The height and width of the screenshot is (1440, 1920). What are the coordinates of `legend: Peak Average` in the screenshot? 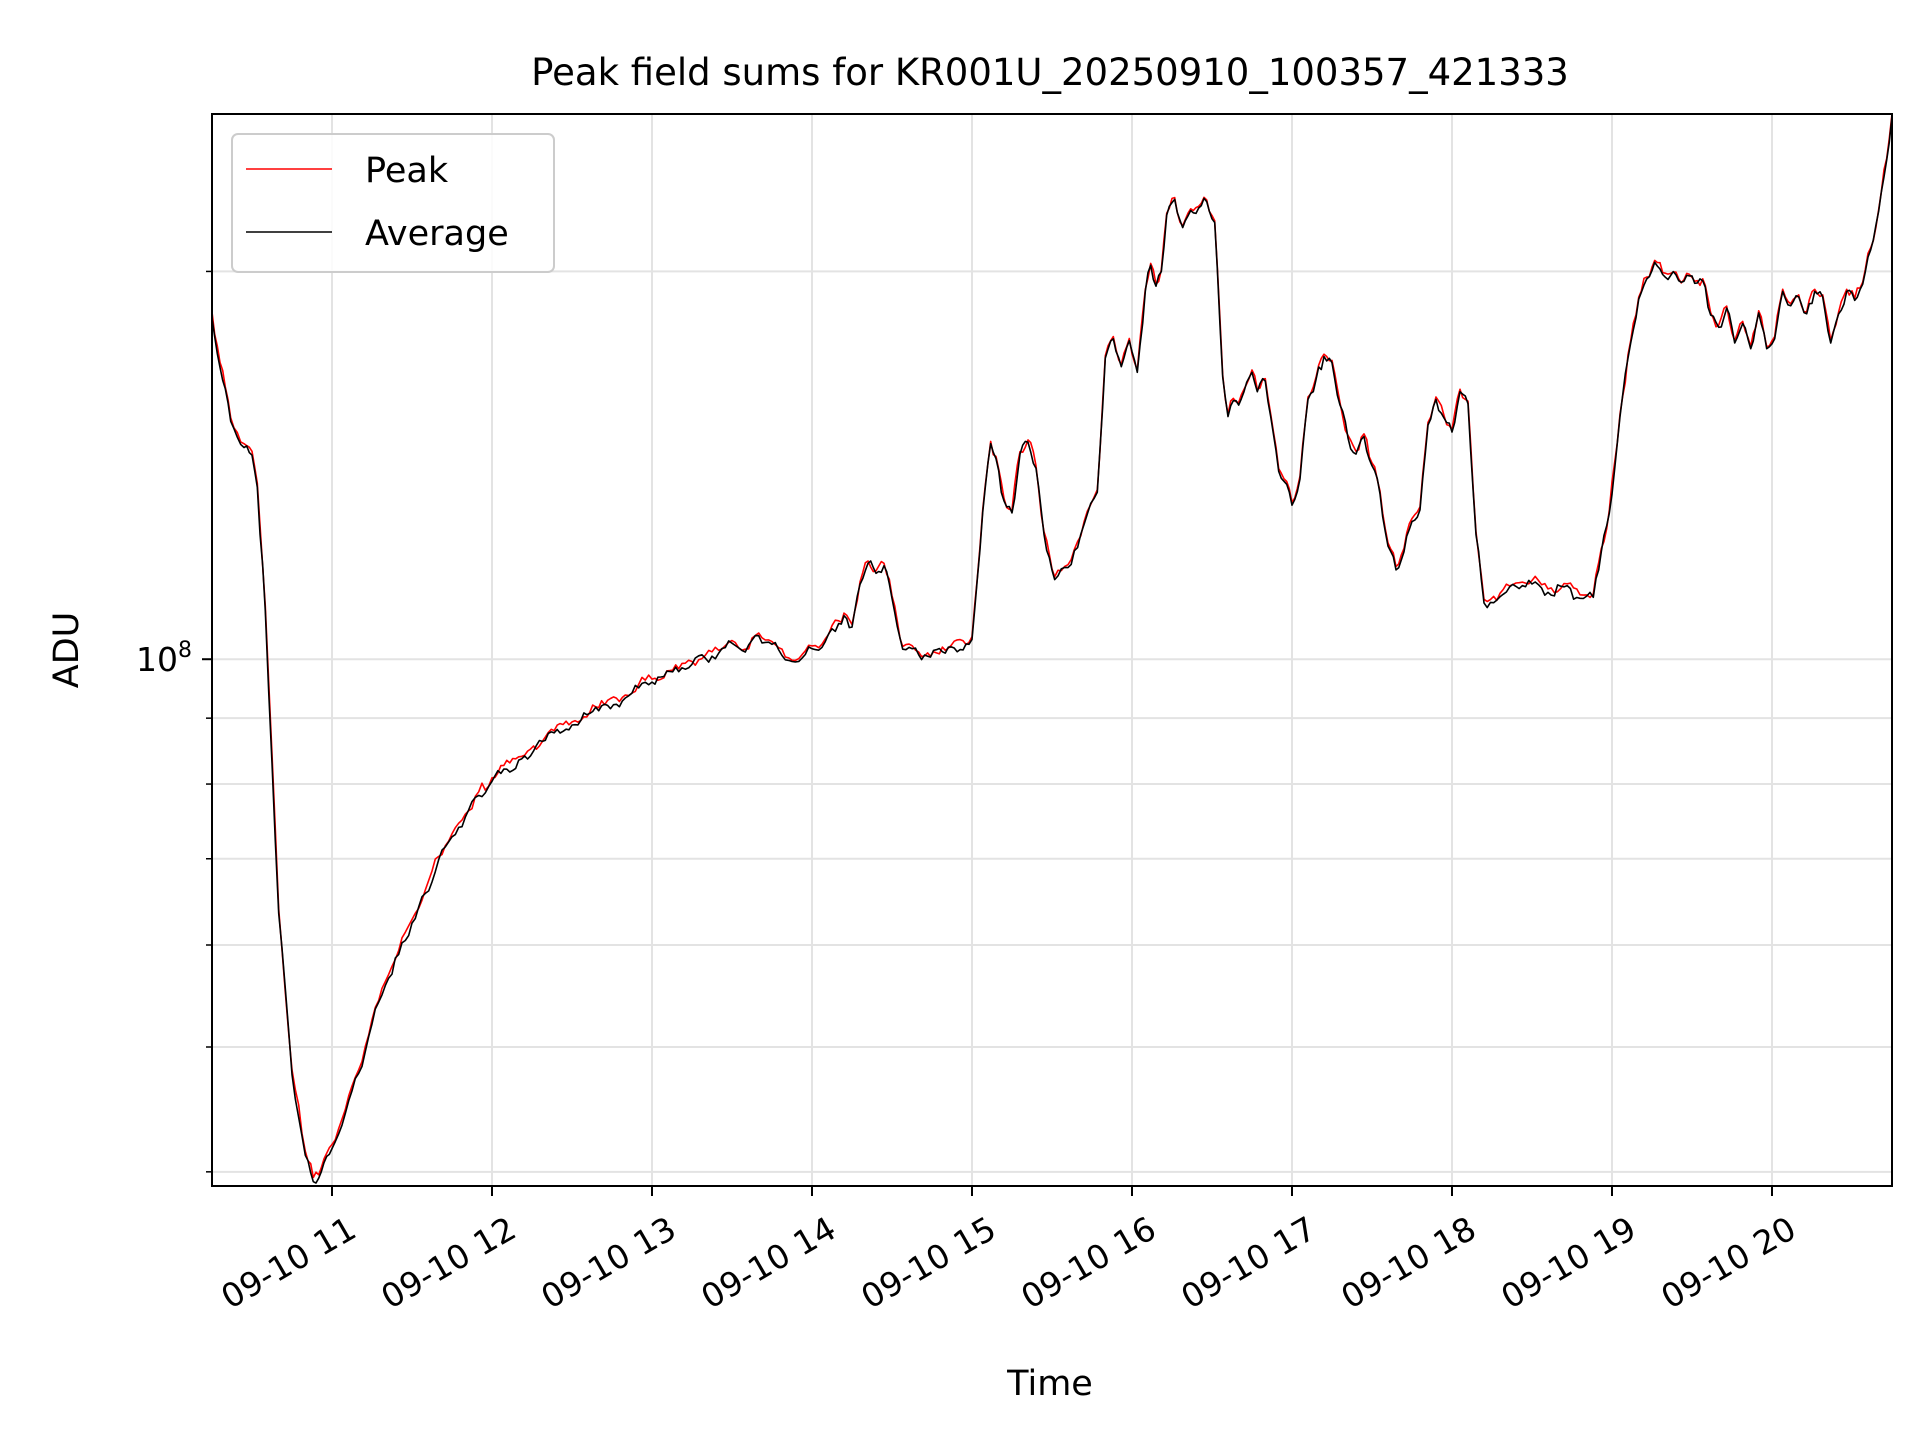 It's located at (393, 203).